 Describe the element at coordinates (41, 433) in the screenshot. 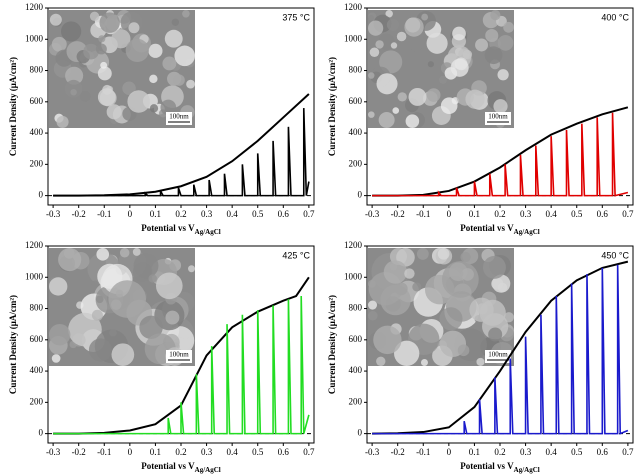

I see `y-tick-label: 0` at that location.